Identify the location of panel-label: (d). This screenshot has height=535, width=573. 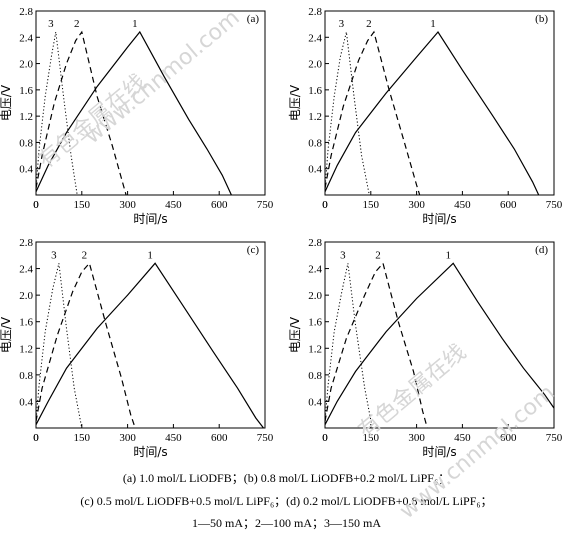
(541, 250).